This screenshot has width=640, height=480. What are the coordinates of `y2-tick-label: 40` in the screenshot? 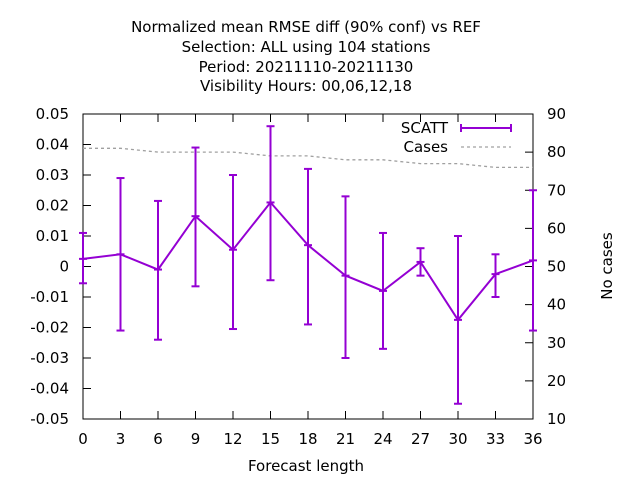 It's located at (556, 305).